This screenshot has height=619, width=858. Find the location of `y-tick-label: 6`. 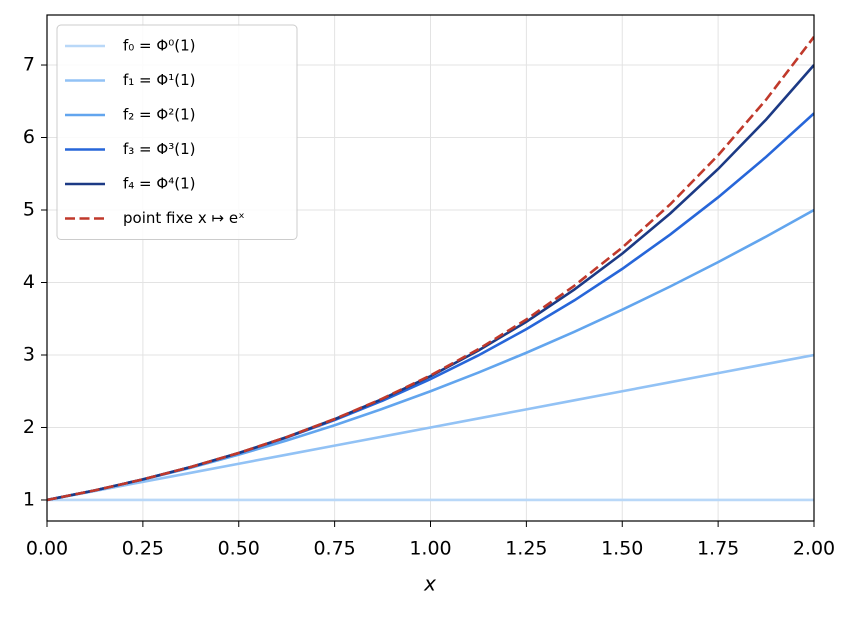

y-tick-label: 6 is located at coordinates (29, 137).